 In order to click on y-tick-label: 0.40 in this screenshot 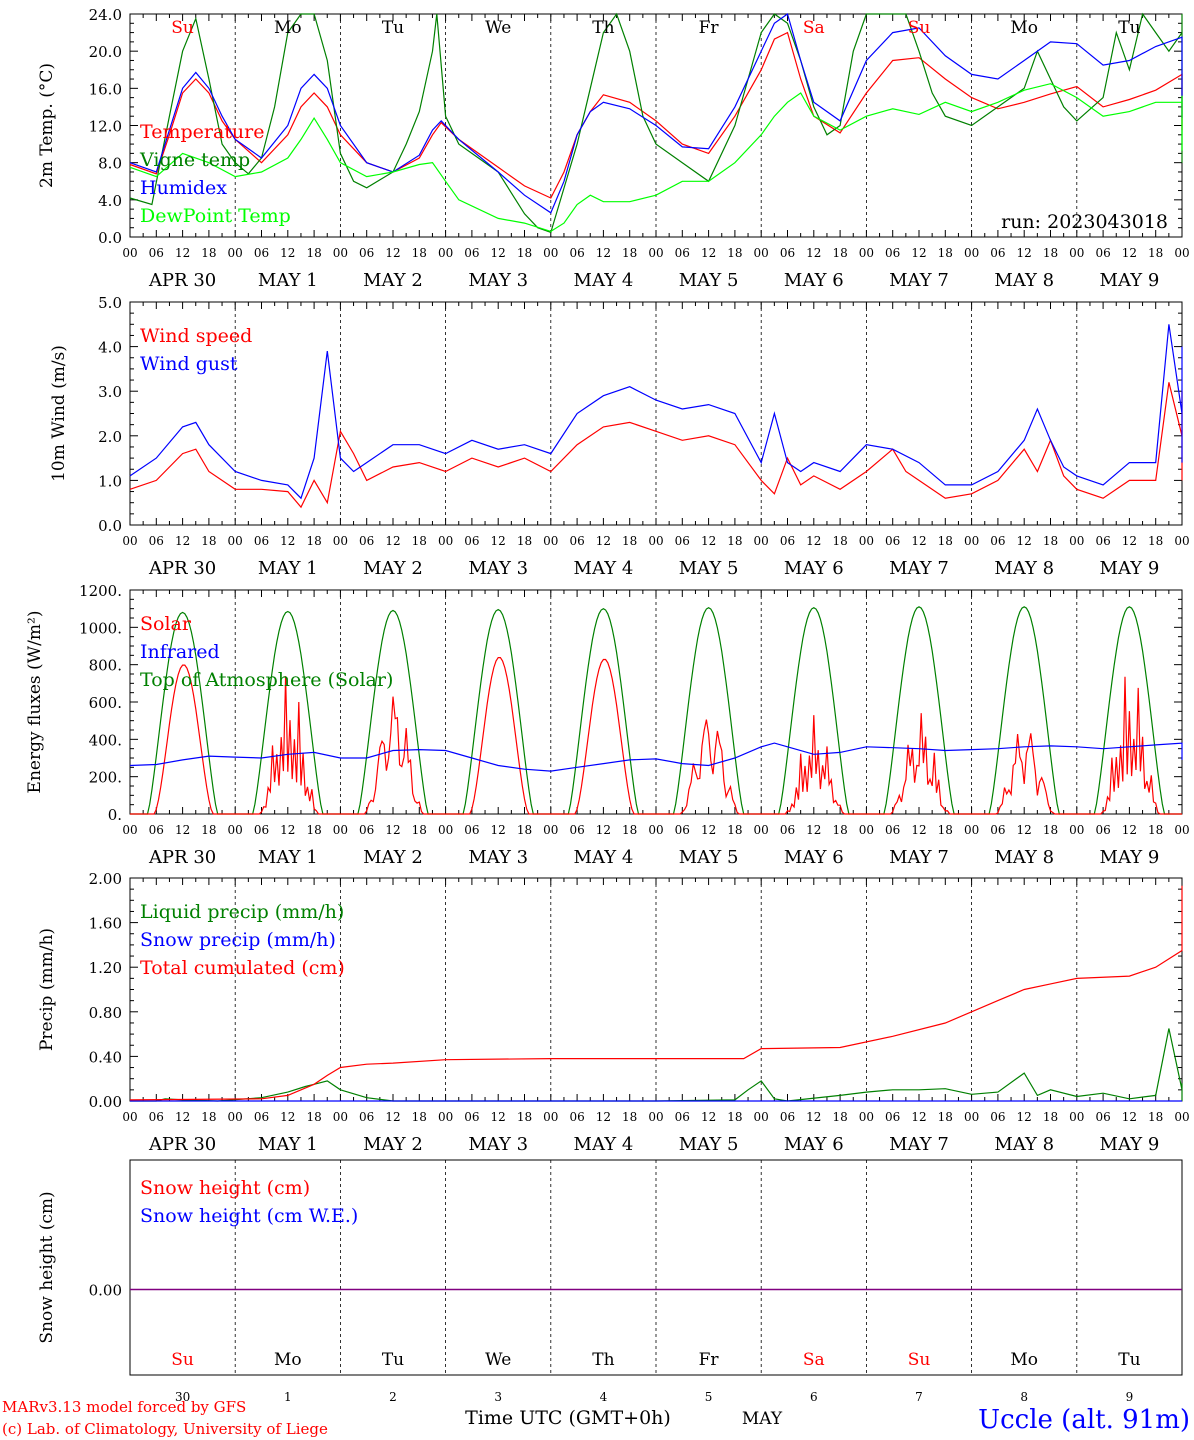, I will do `click(105, 1057)`.